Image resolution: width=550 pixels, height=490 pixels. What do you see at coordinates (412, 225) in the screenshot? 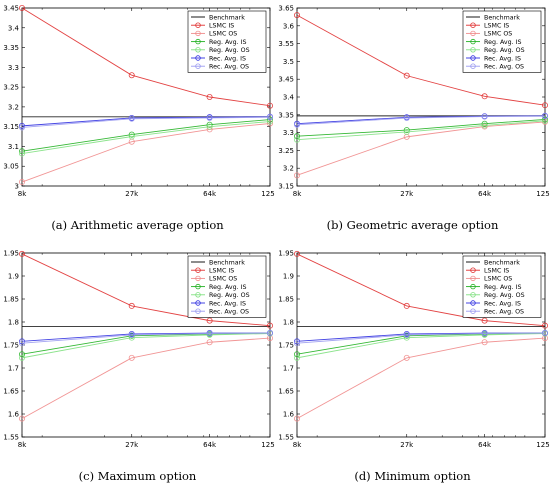
I see `chart-caption: (b) Geometric average option` at bounding box center [412, 225].